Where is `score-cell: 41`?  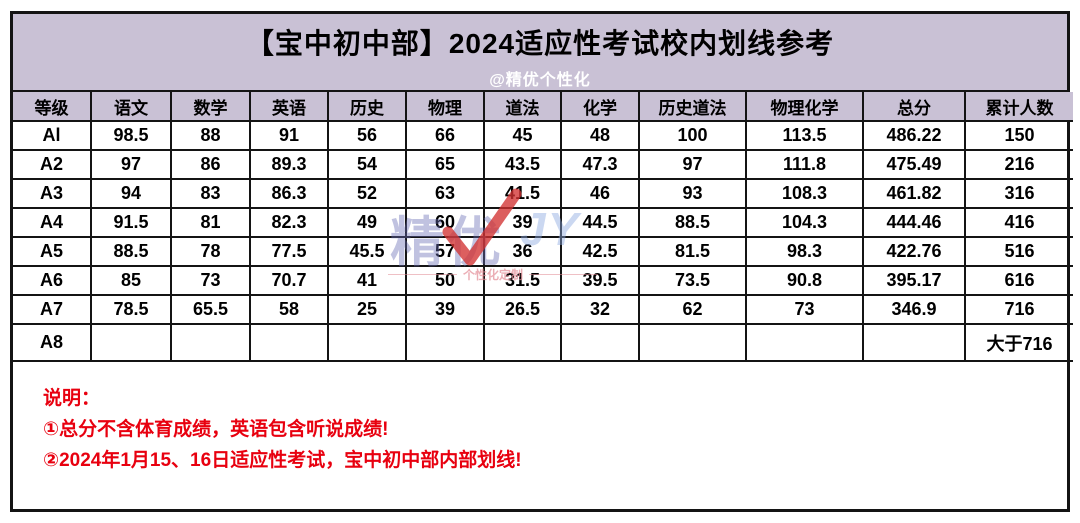 score-cell: 41 is located at coordinates (367, 280).